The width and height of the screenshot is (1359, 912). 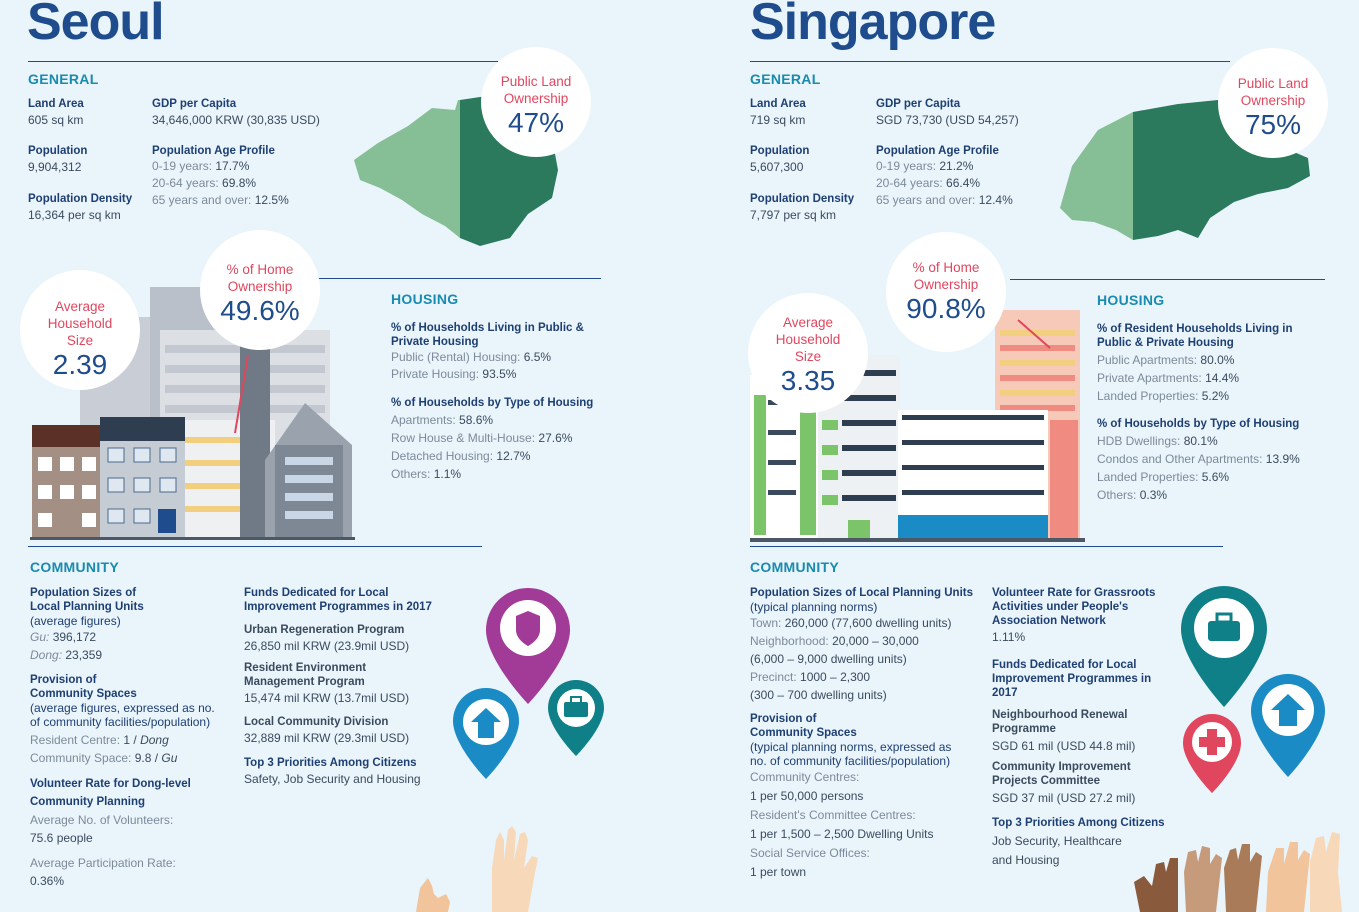 What do you see at coordinates (260, 310) in the screenshot?
I see `value: 49.6%` at bounding box center [260, 310].